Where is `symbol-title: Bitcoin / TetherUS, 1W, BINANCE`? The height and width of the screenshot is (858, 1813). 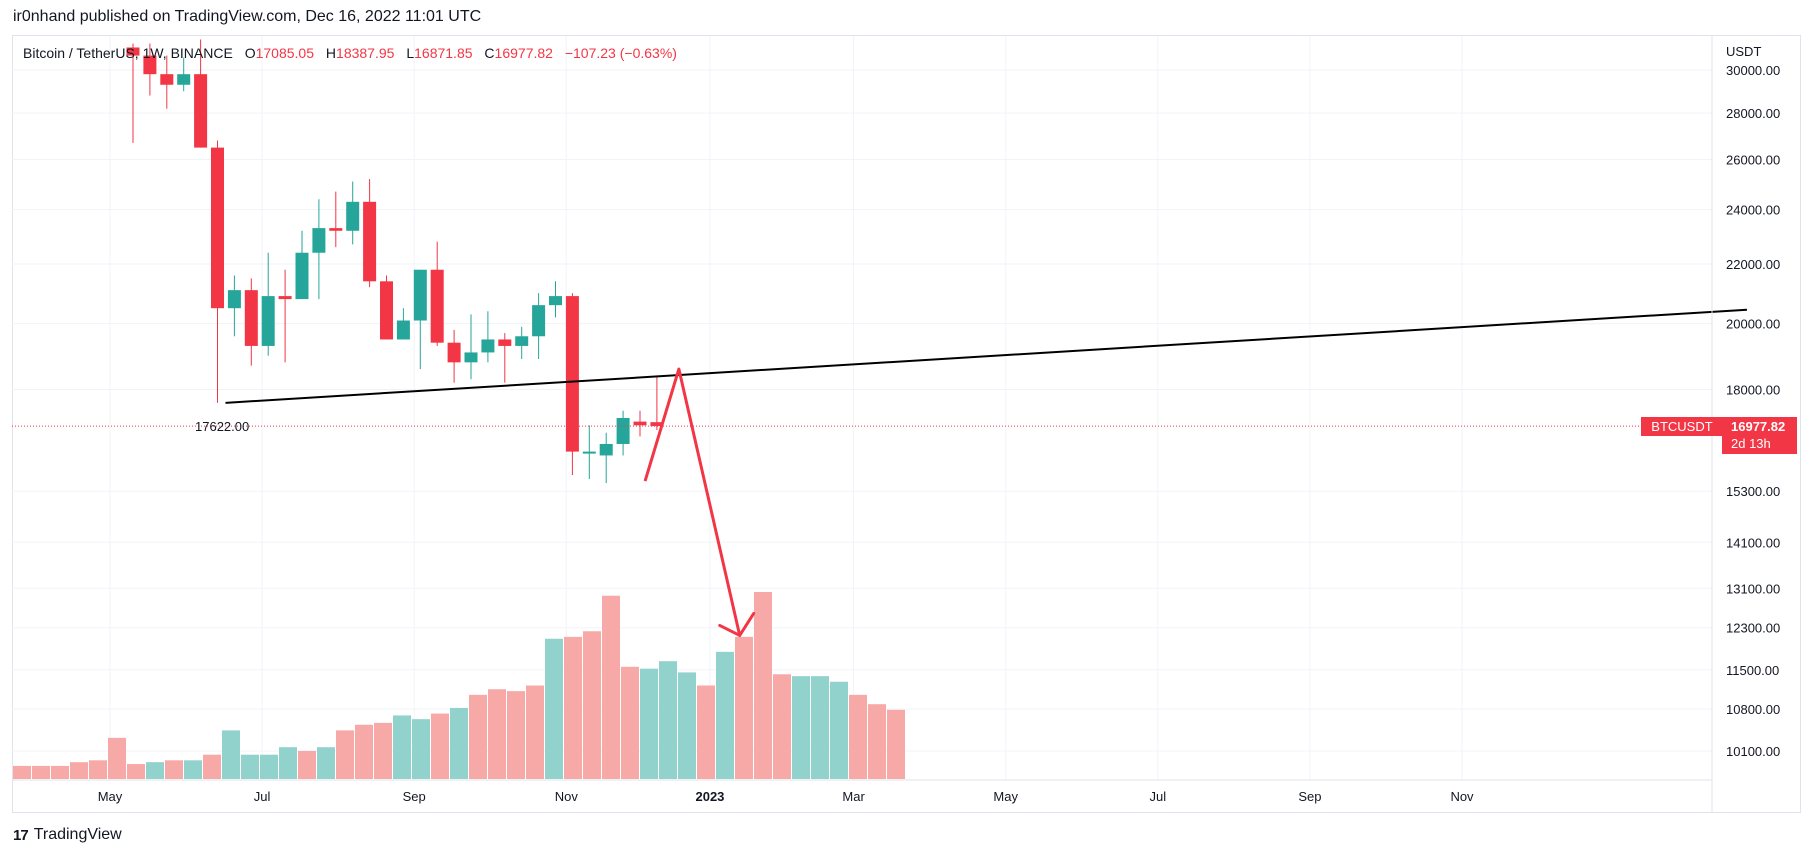 symbol-title: Bitcoin / TetherUS, 1W, BINANCE is located at coordinates (128, 53).